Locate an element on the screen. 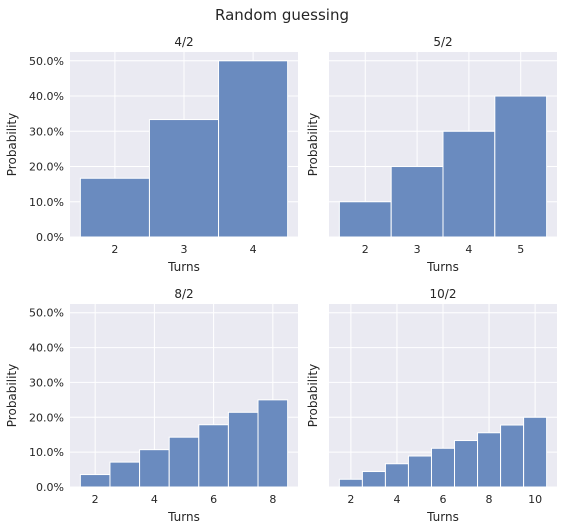 The width and height of the screenshot is (564, 530). panel-title: 10/2 is located at coordinates (443, 294).